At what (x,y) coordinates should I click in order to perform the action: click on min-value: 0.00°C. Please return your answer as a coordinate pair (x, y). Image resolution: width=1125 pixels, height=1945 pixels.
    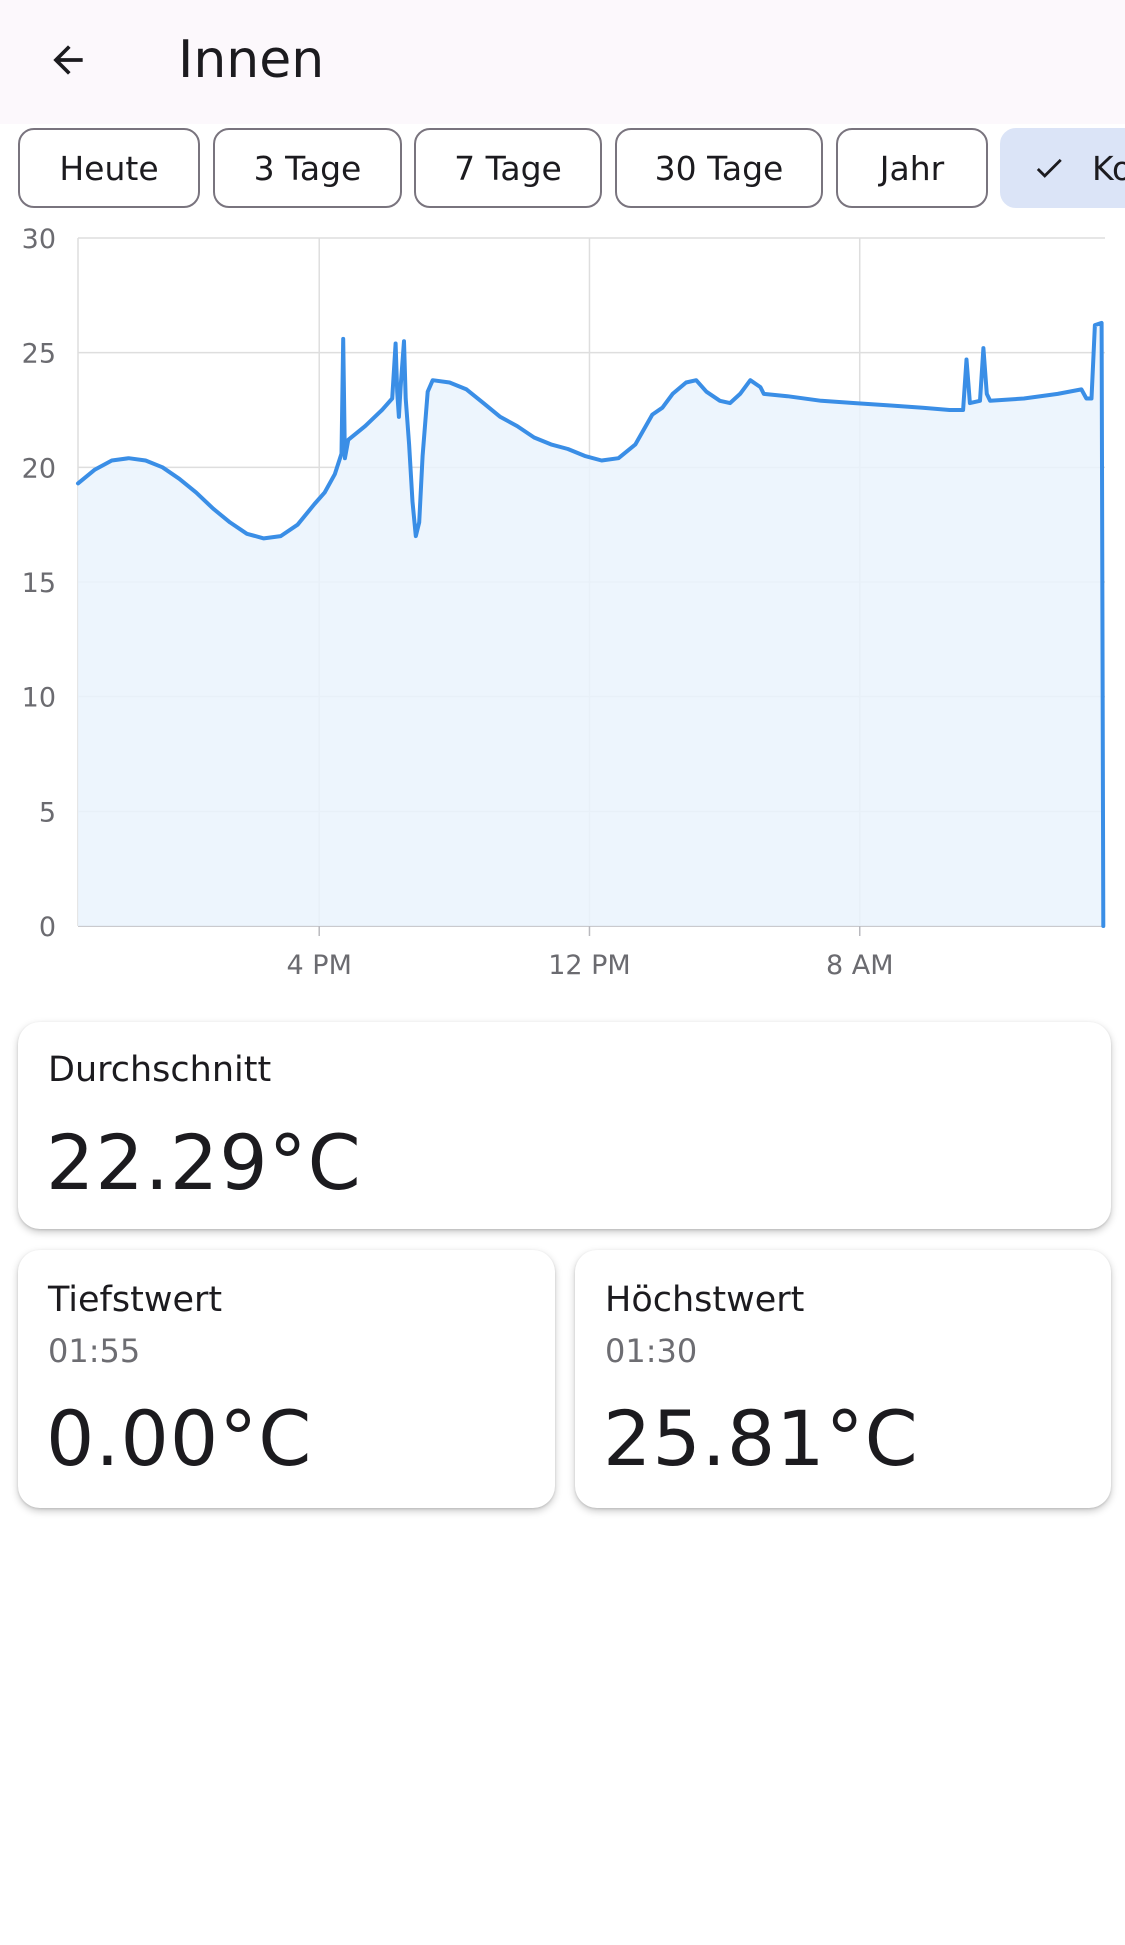
    Looking at the image, I should click on (179, 1438).